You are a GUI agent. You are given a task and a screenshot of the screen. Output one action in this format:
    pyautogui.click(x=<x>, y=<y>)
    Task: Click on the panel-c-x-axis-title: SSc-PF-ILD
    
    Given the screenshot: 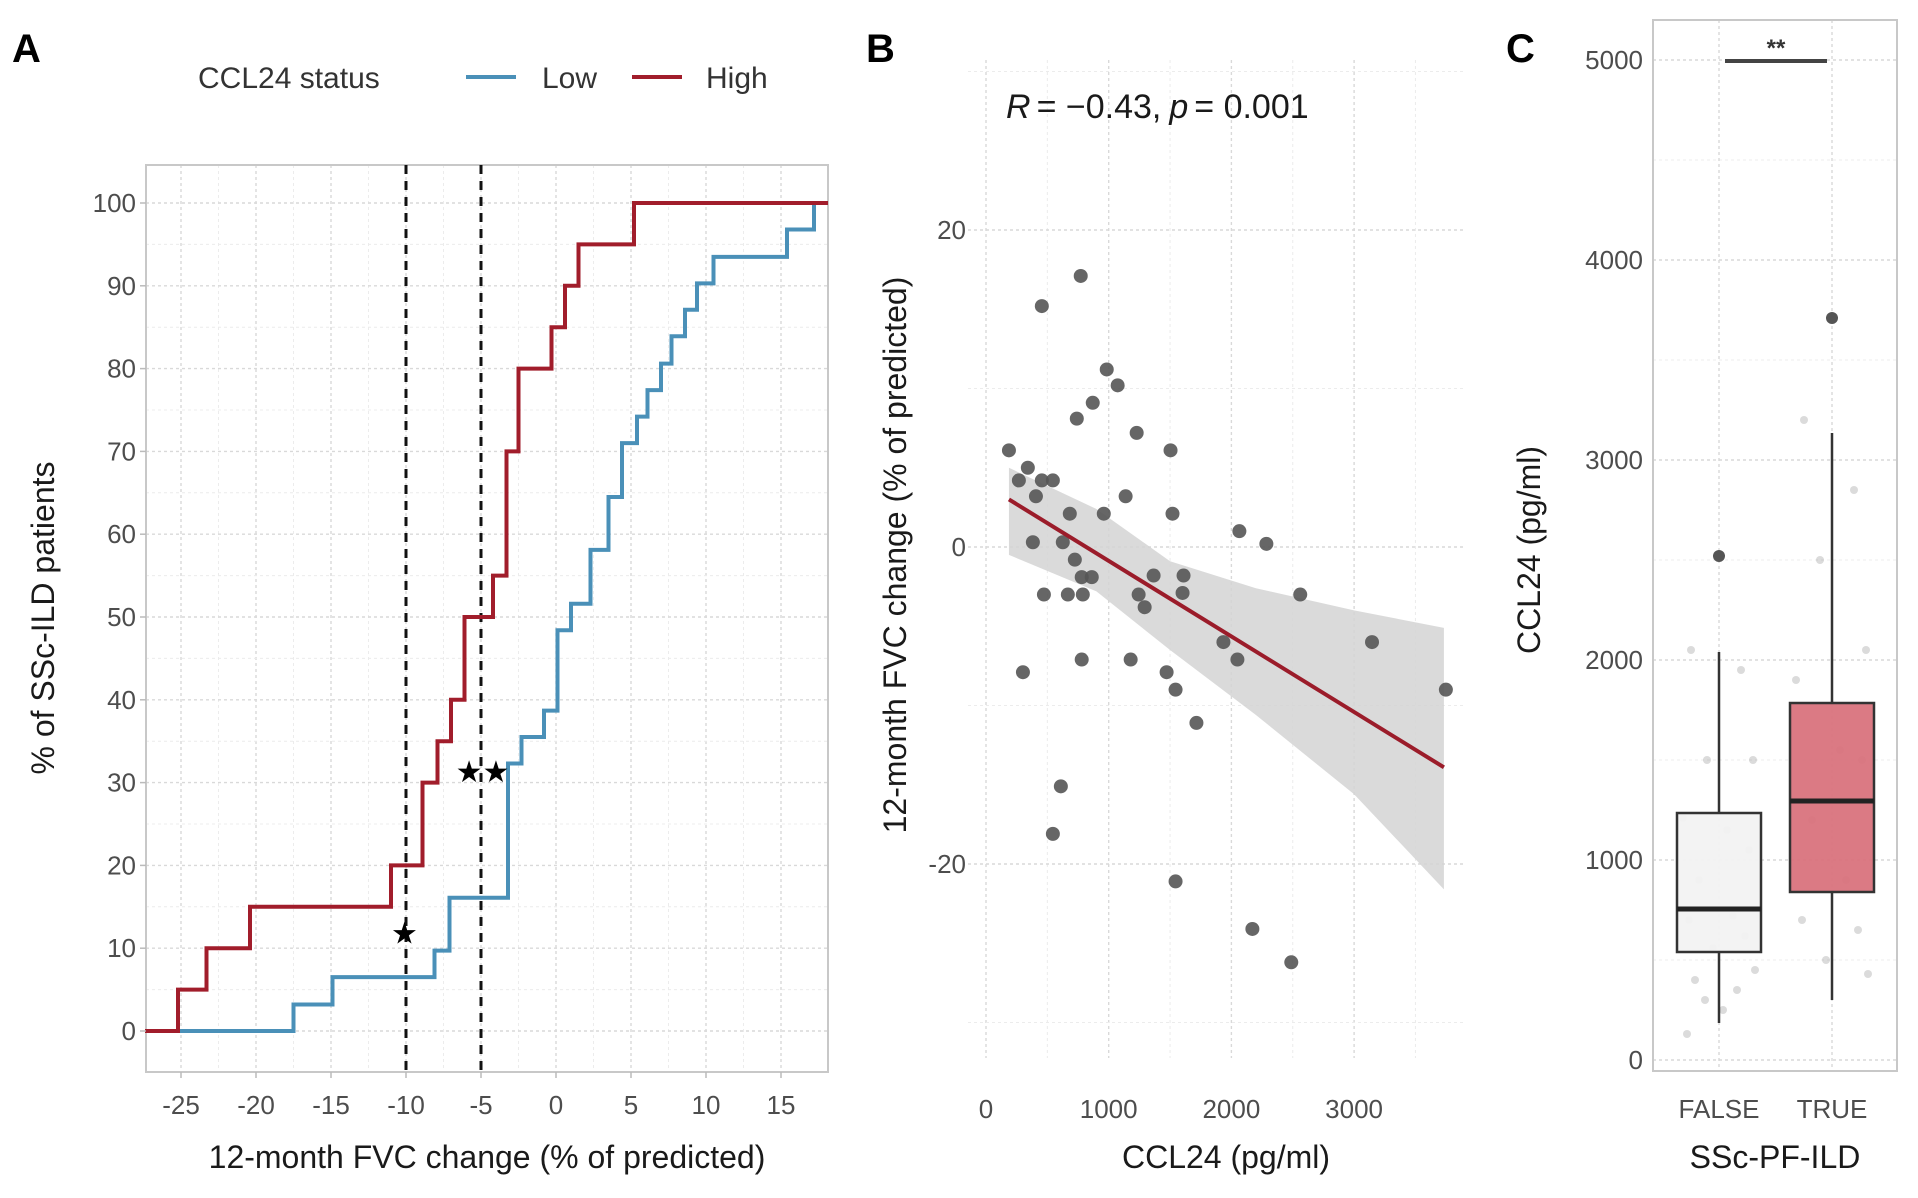 What is the action you would take?
    pyautogui.click(x=1775, y=1157)
    